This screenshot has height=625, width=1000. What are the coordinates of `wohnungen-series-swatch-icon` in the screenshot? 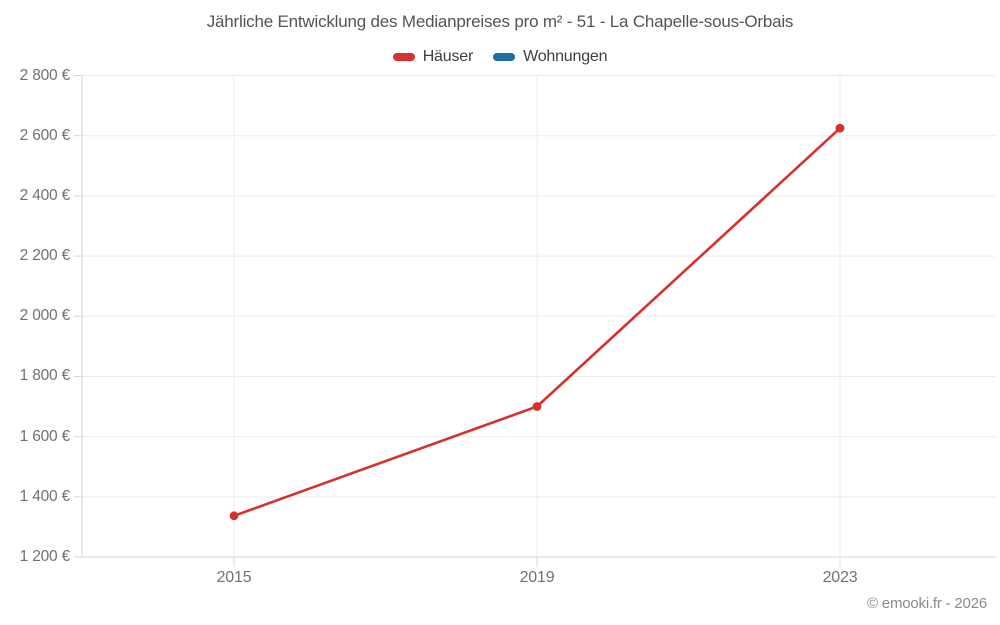 It's located at (504, 56).